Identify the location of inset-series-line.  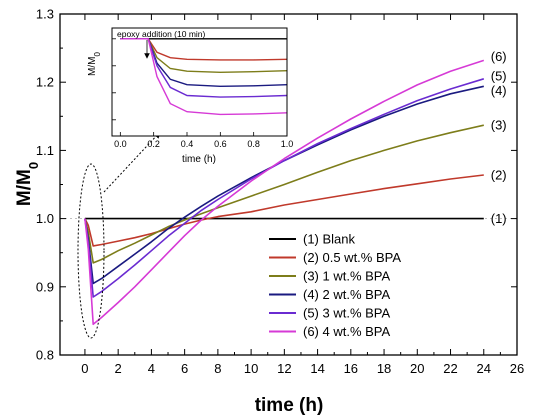
(204, 77).